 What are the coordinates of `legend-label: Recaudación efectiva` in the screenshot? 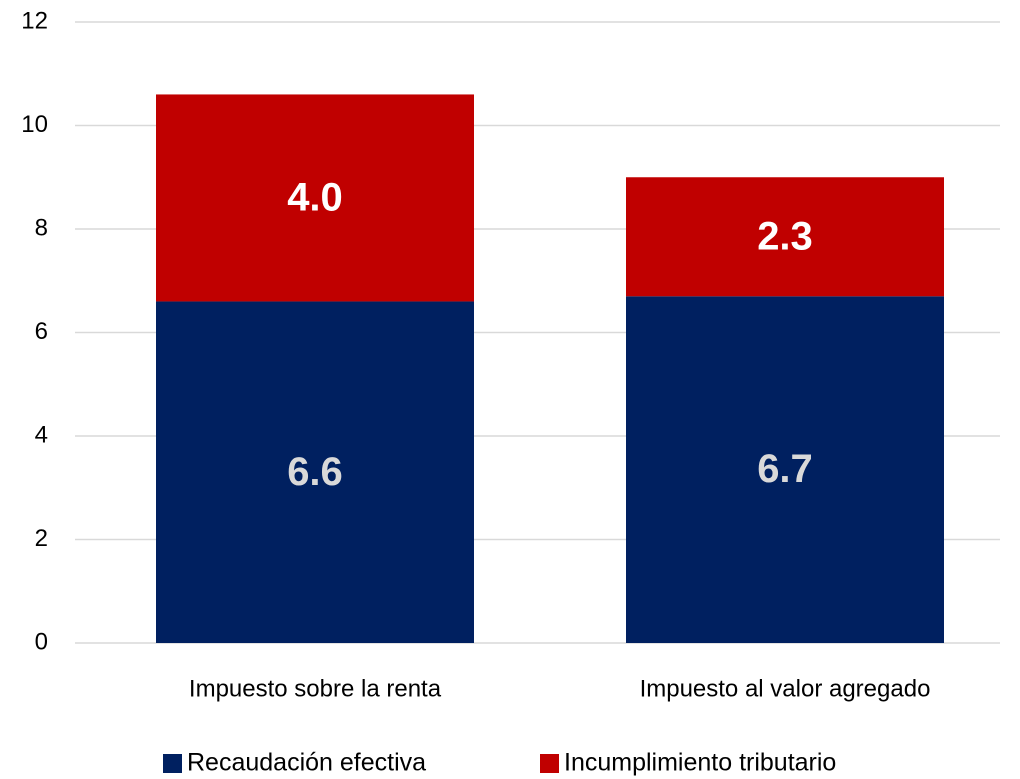 It's located at (306, 763).